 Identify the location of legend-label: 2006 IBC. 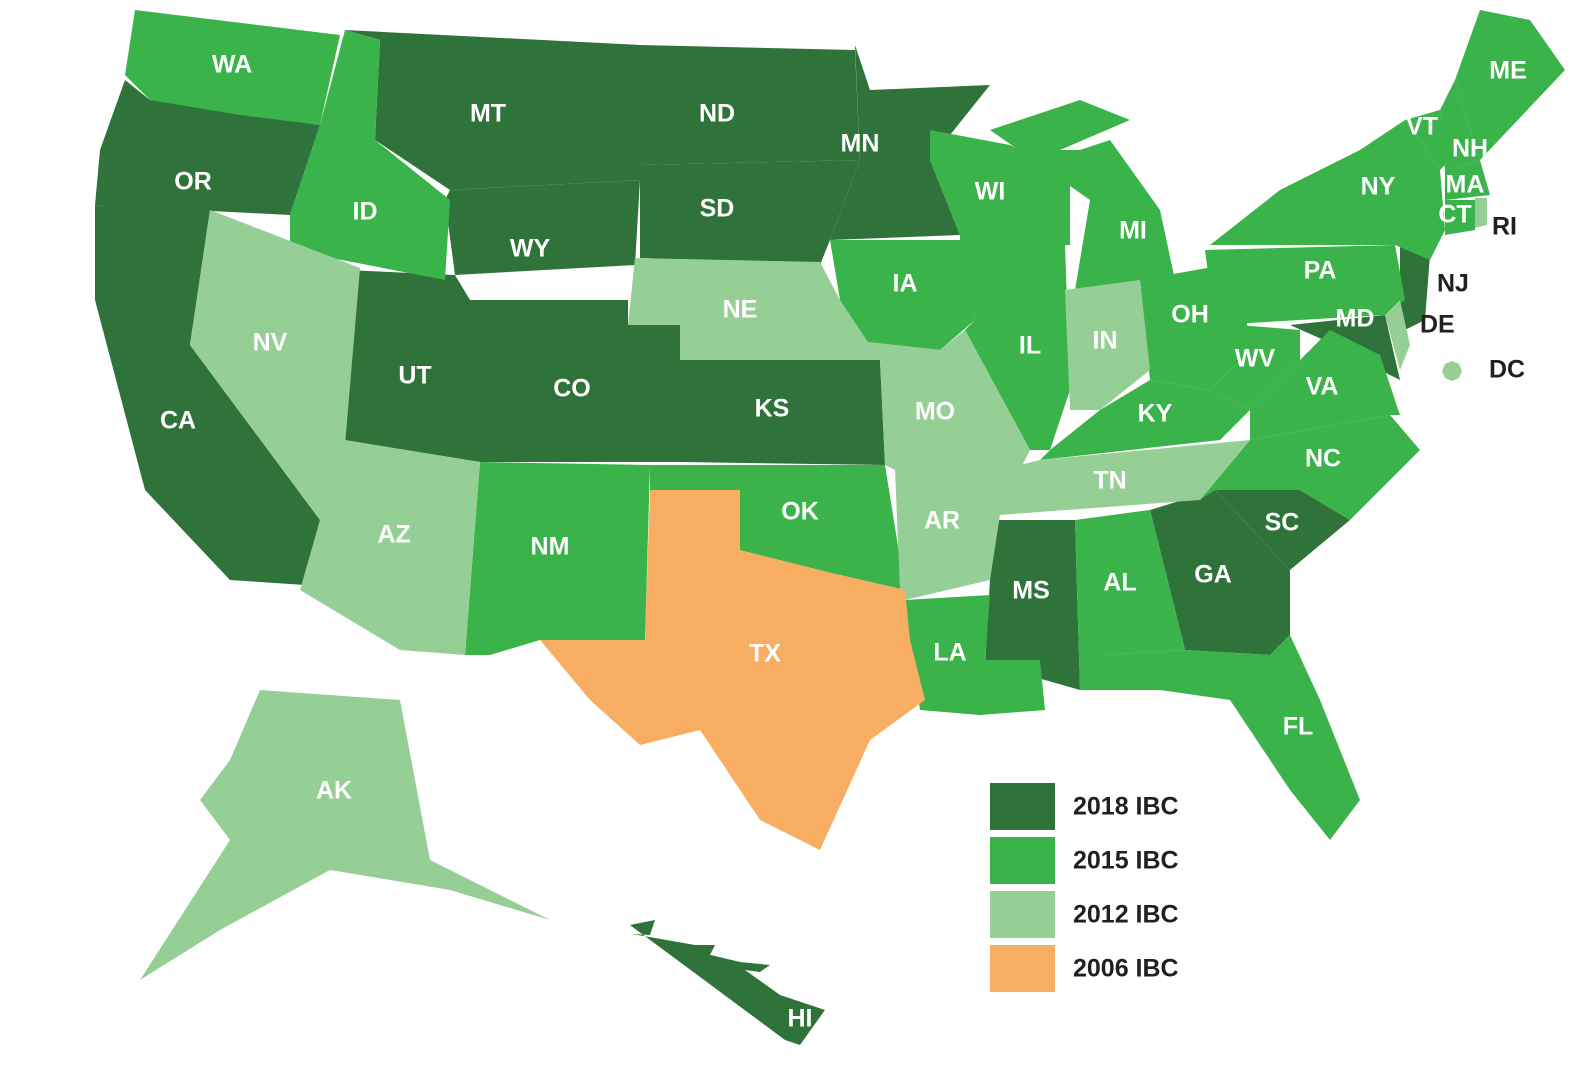
(1126, 969).